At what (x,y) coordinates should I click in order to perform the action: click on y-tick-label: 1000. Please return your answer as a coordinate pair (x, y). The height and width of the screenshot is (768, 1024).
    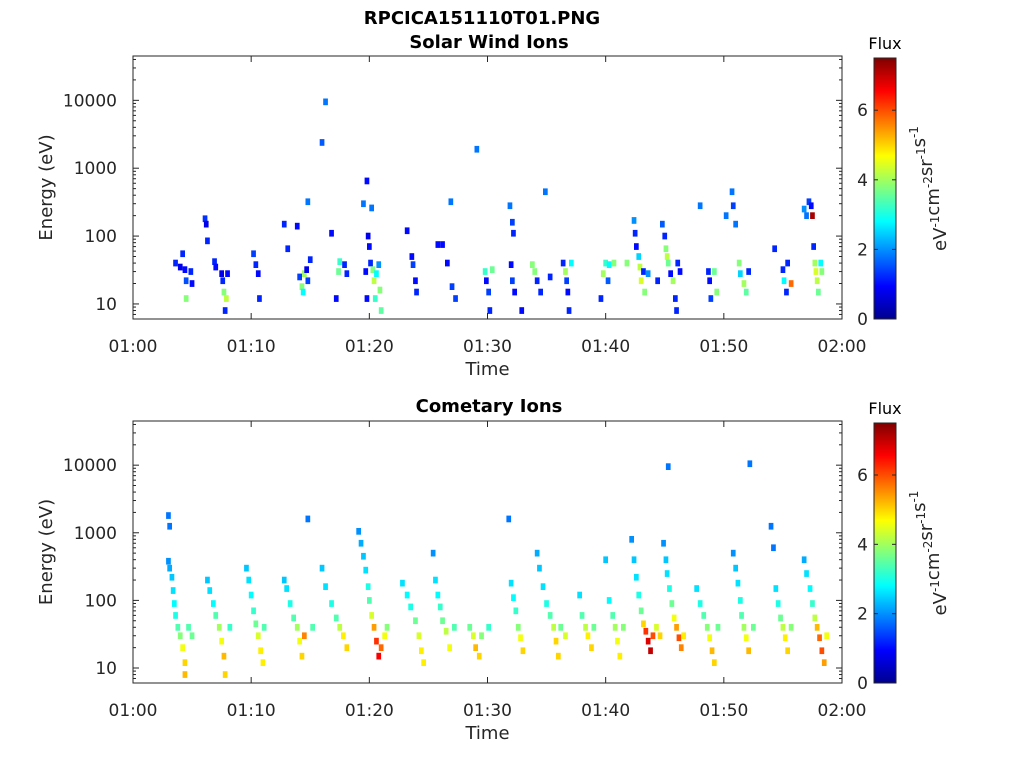
    Looking at the image, I should click on (95, 534).